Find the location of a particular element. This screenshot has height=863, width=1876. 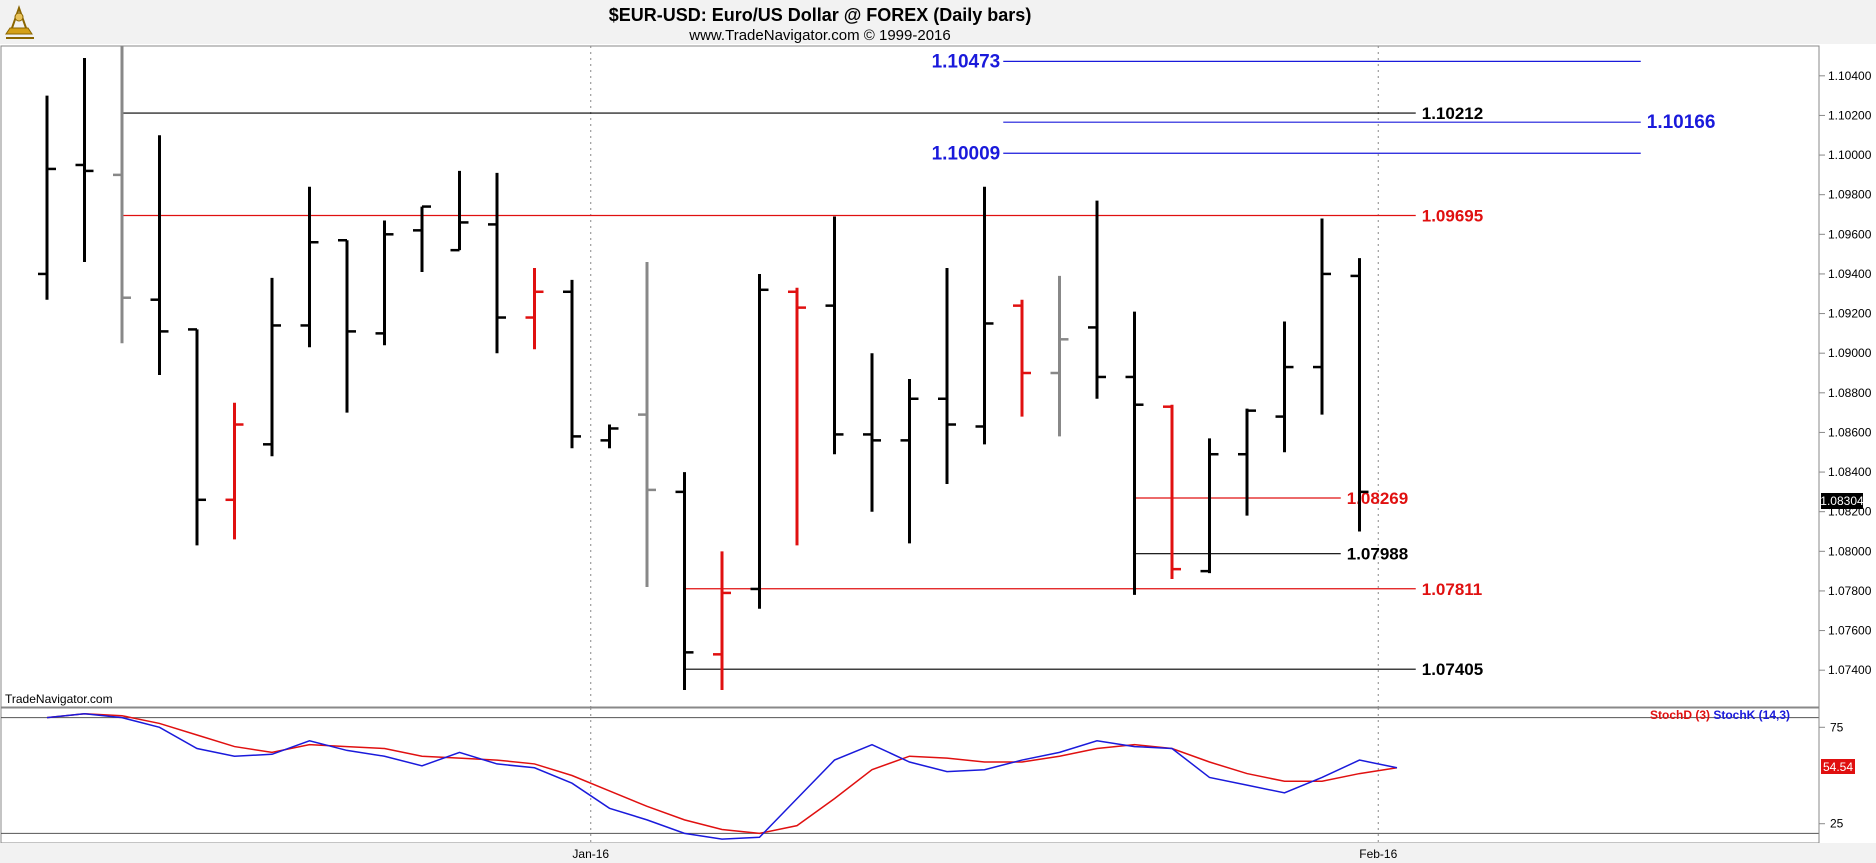

stochastic-lines is located at coordinates (722, 776).